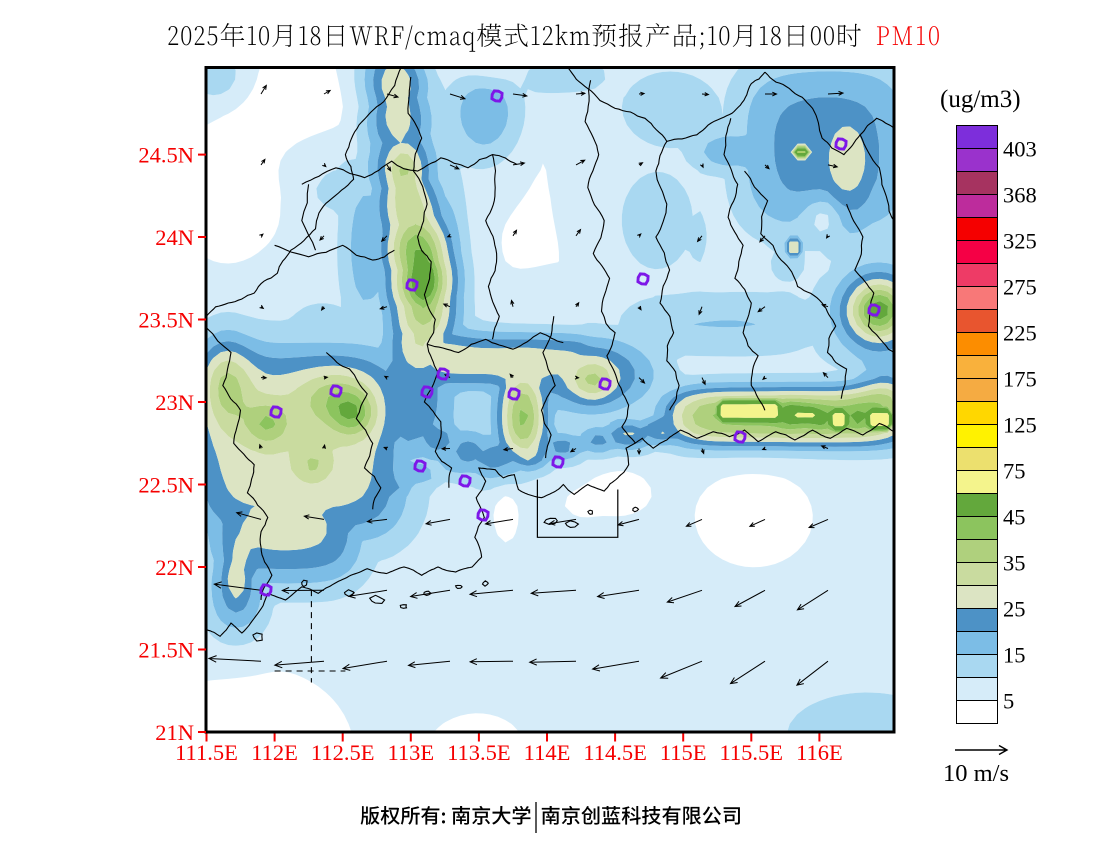 This screenshot has width=1100, height=850. I want to click on svg-text: 112.5E, so click(343, 752).